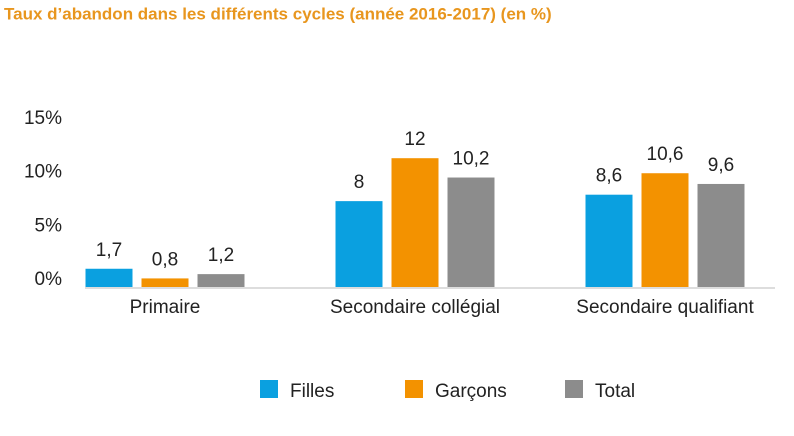  Describe the element at coordinates (109, 250) in the screenshot. I see `value-label: 1,7` at that location.